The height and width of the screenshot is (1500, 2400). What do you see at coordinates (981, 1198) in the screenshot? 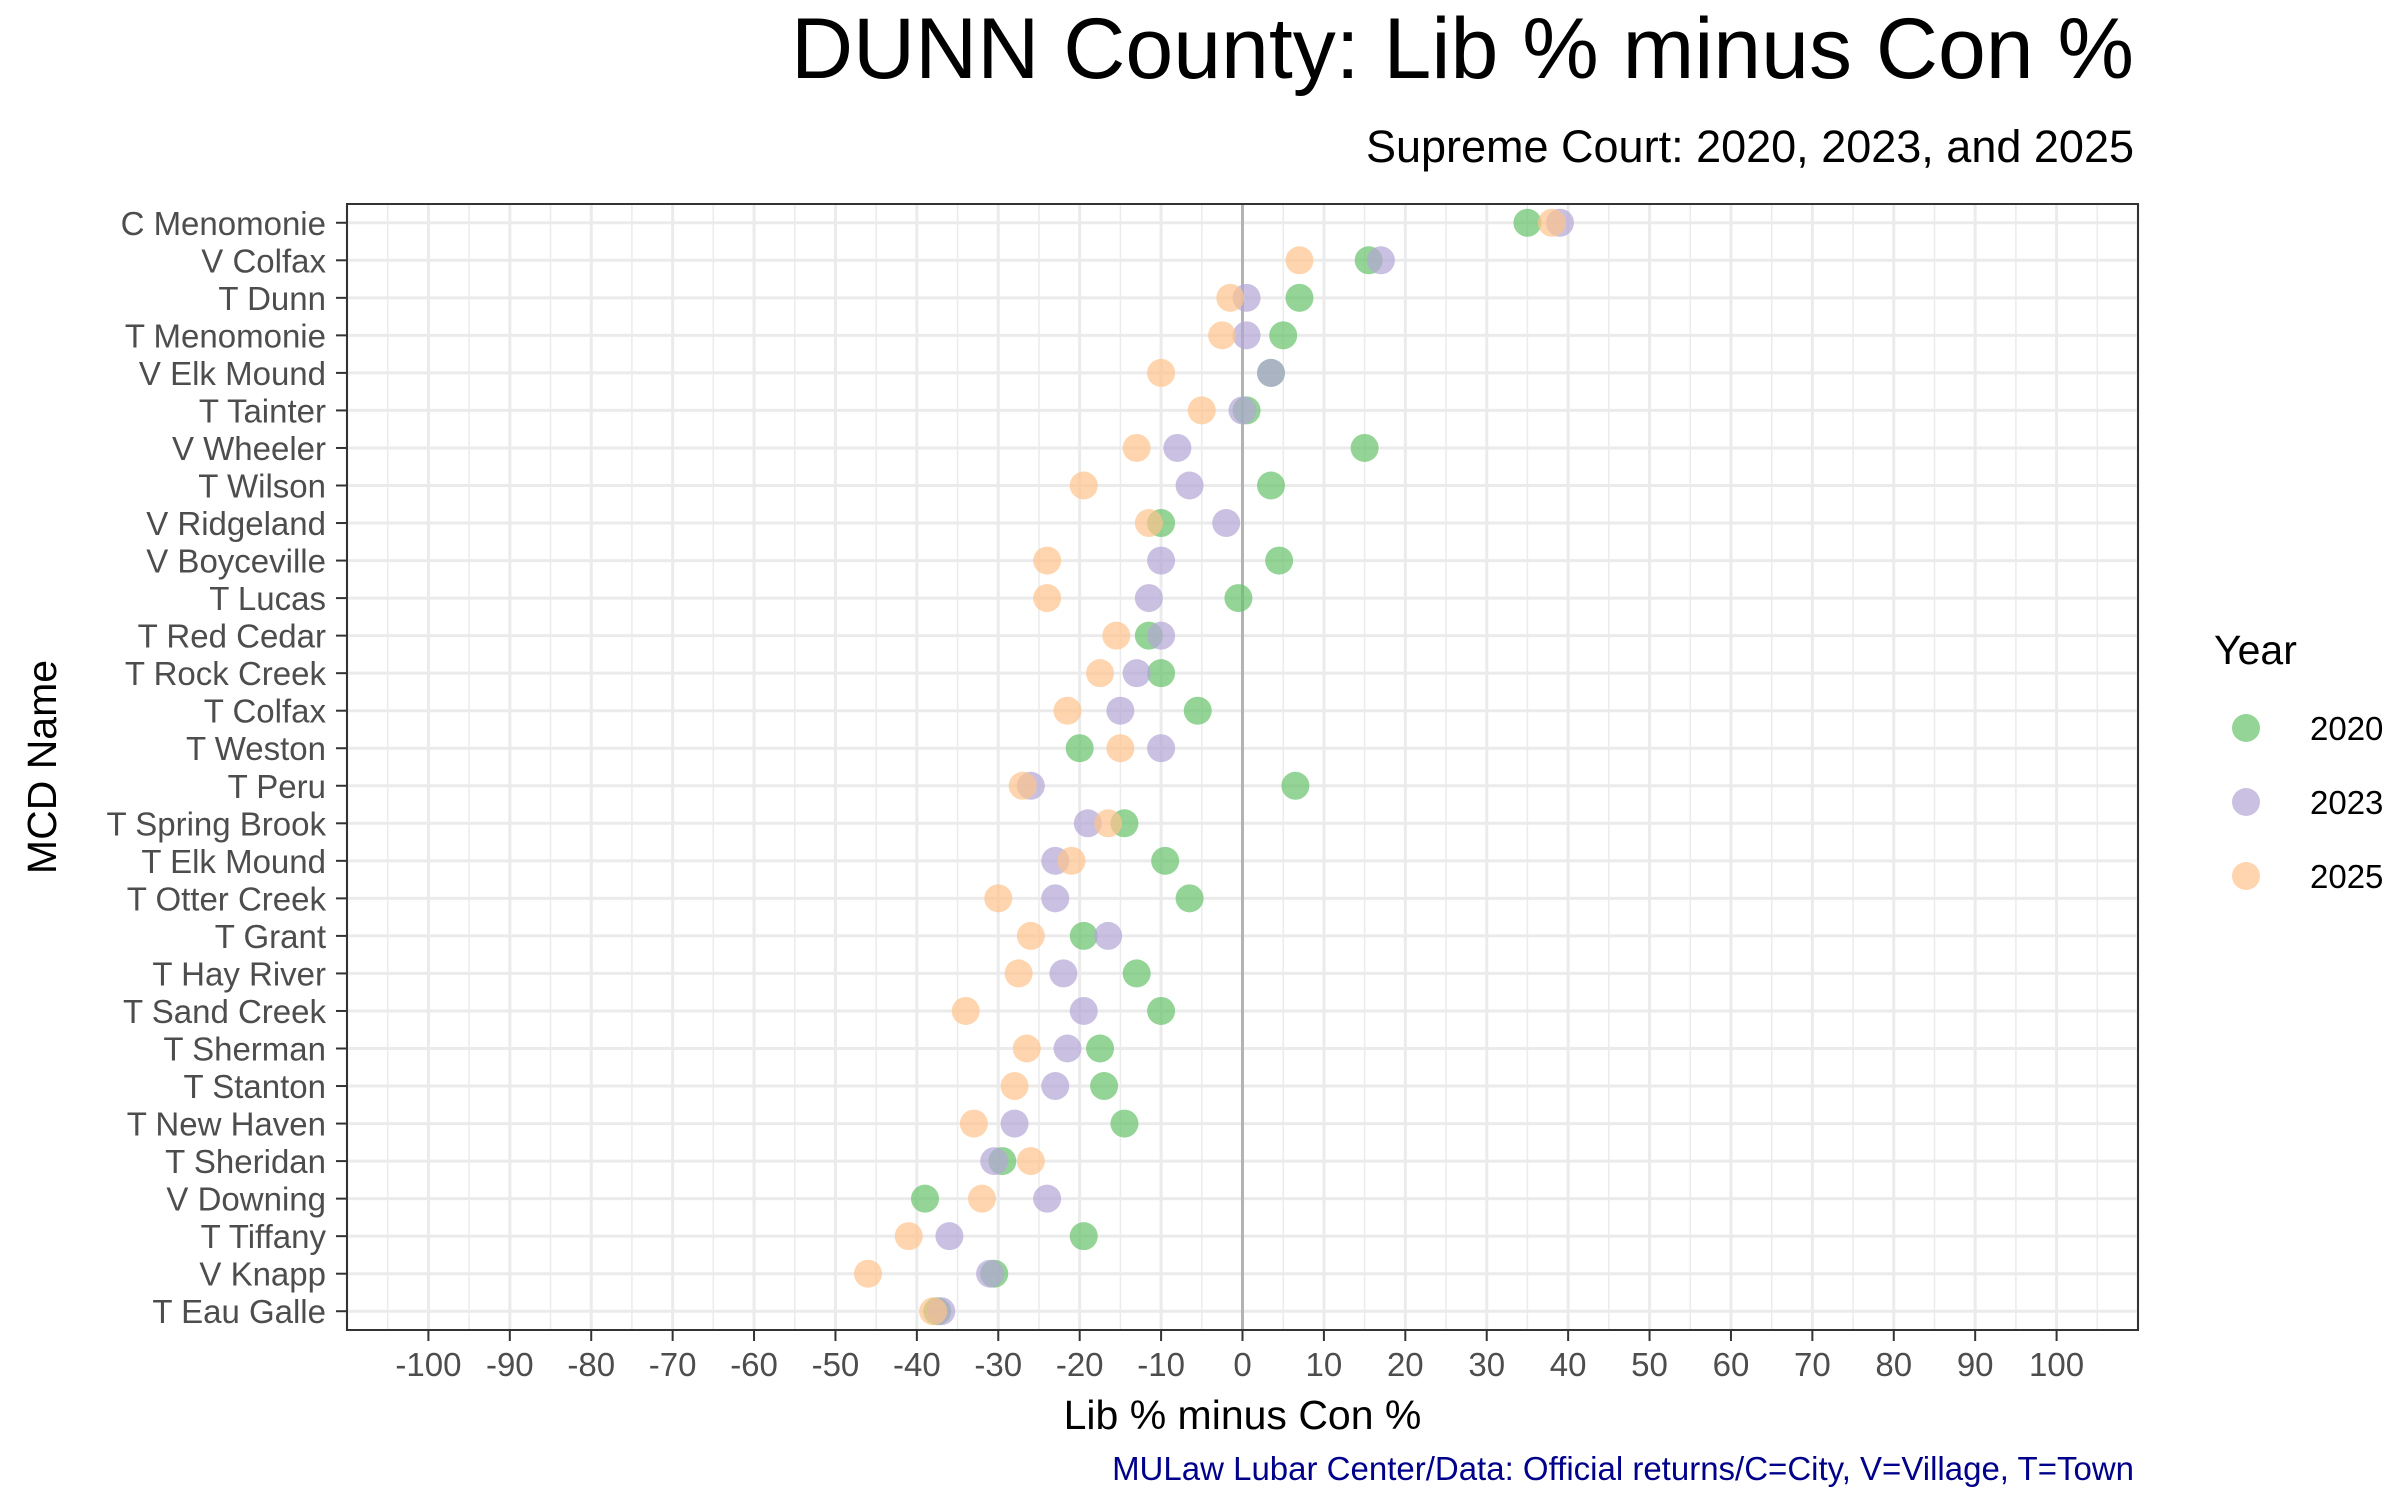
I see `point-2025-v-downing` at bounding box center [981, 1198].